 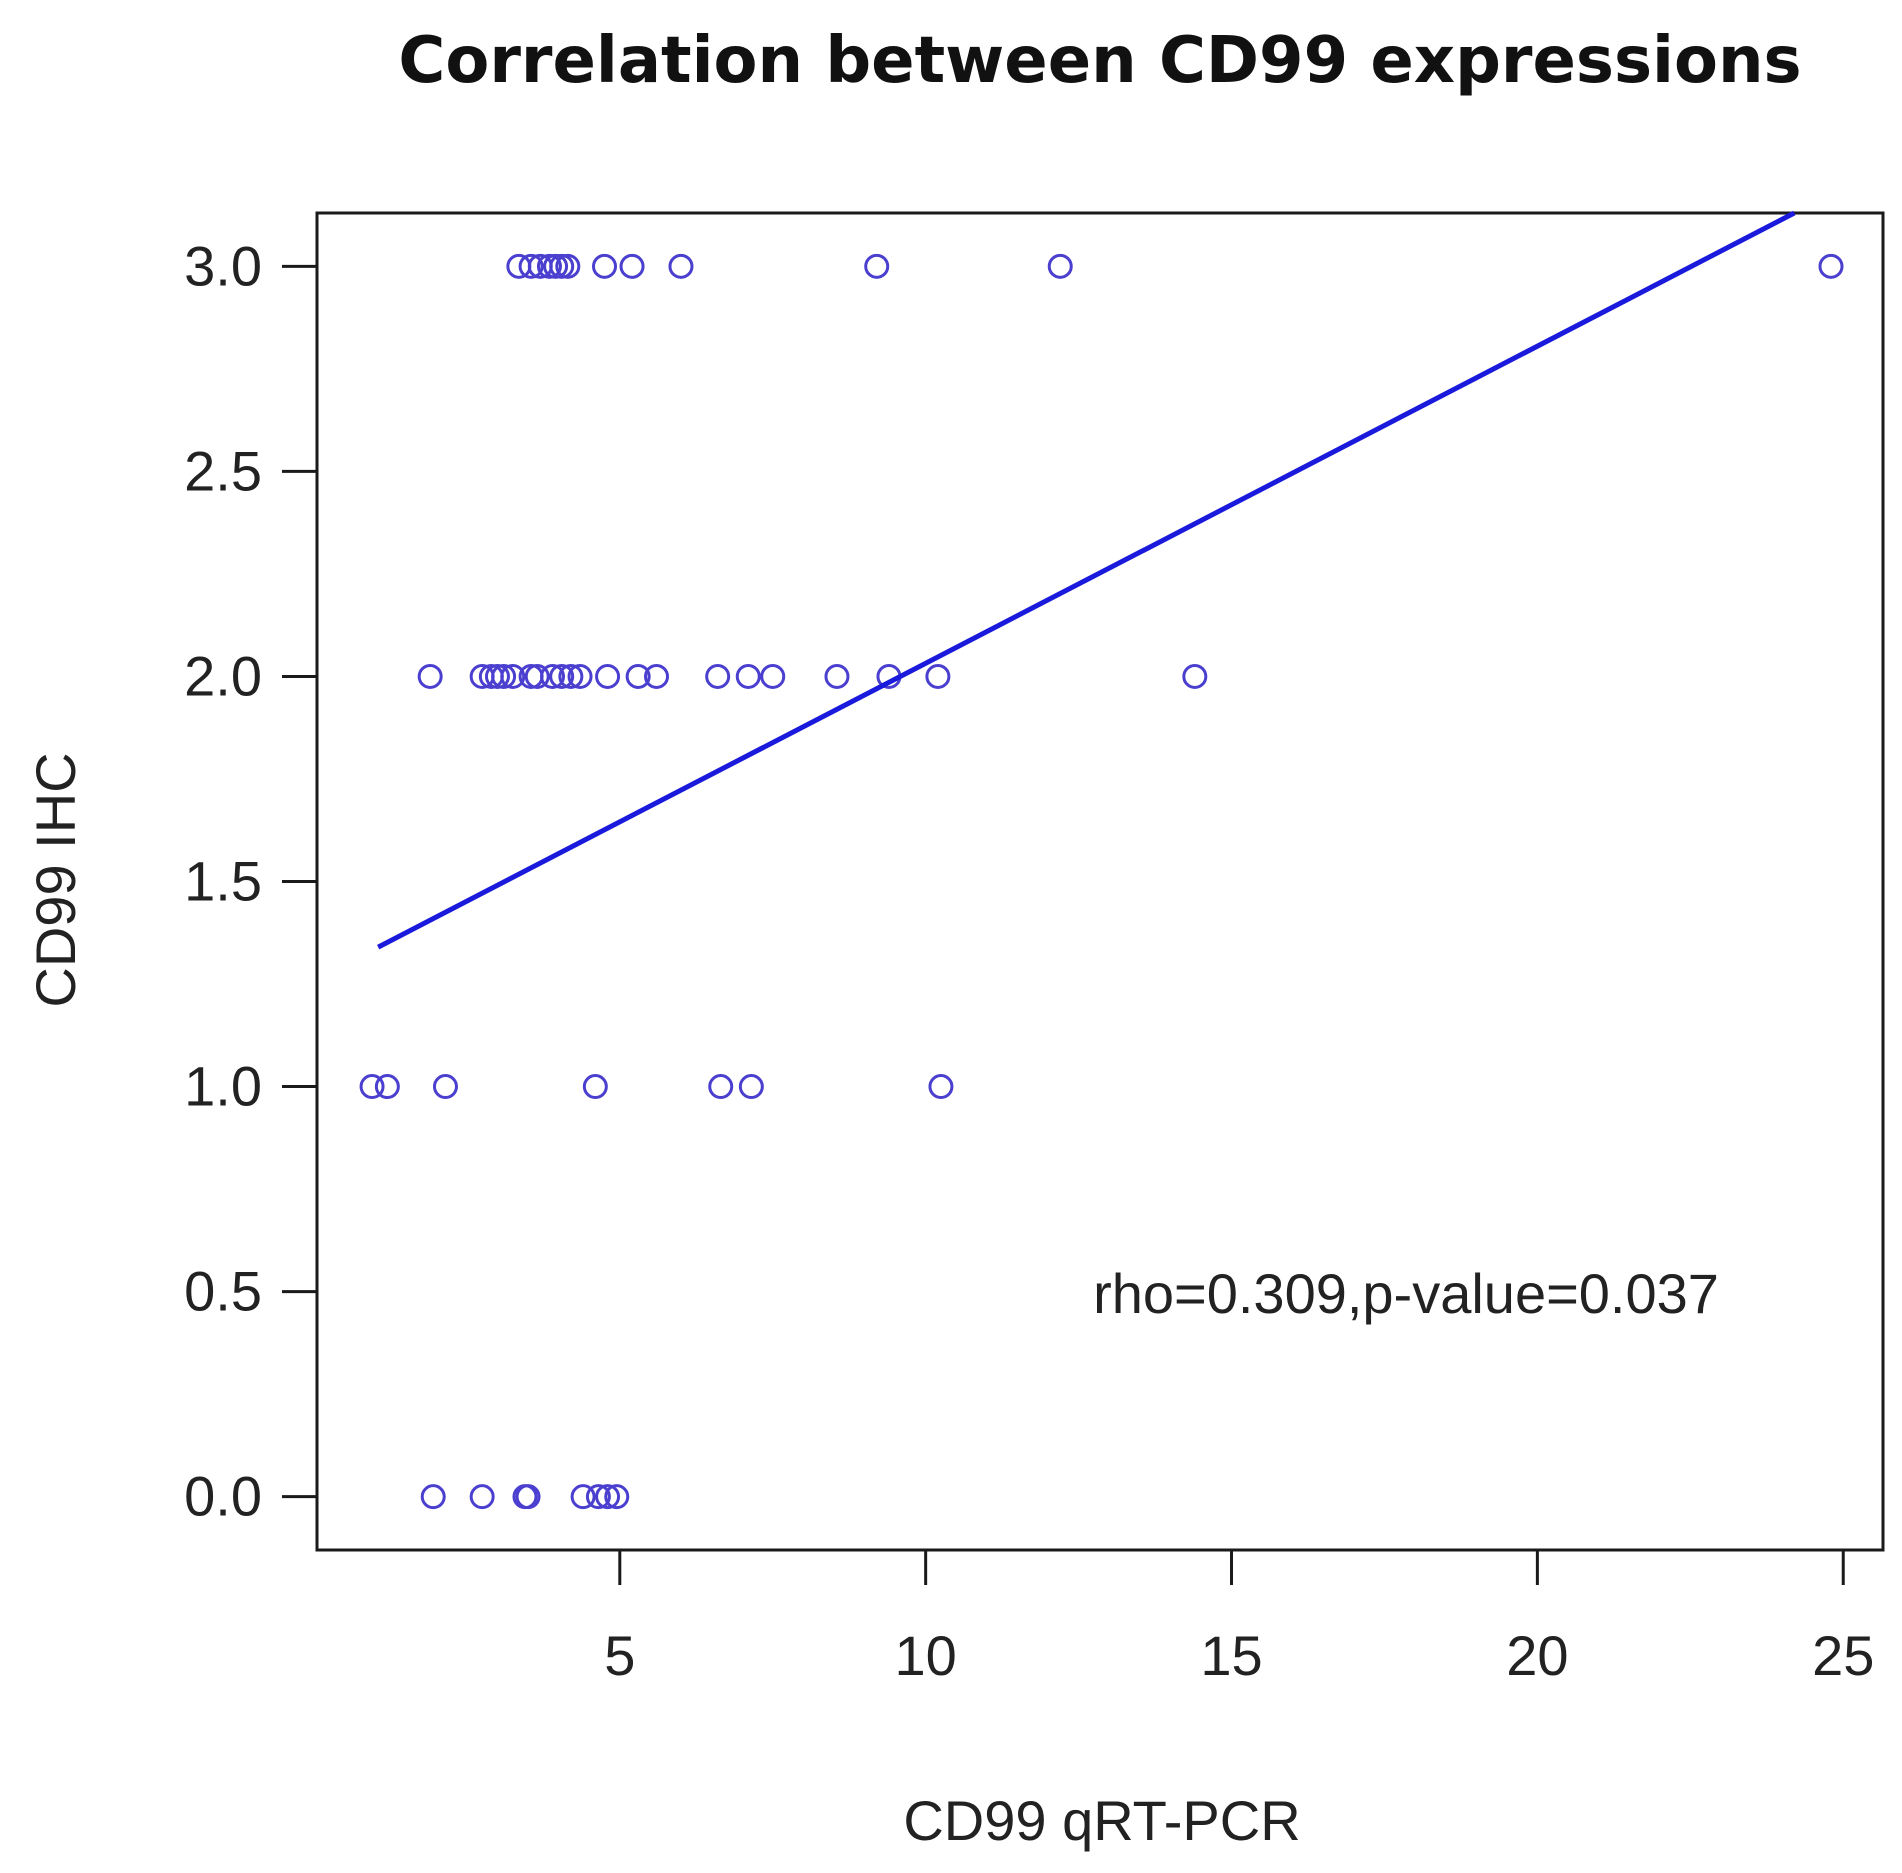 I want to click on y-tick-label: 1.5, so click(x=223, y=881).